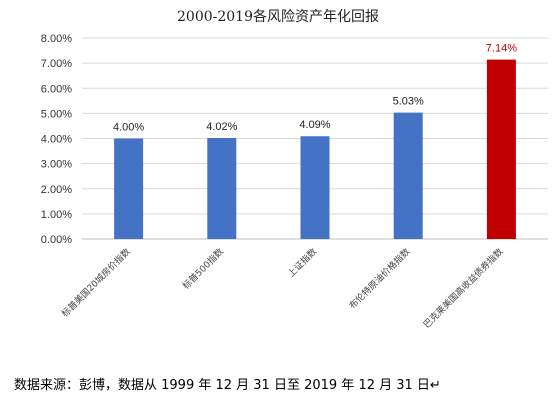 The width and height of the screenshot is (556, 411). I want to click on x-tick-label: 巴克莱美国高收益债券指数, so click(463, 288).